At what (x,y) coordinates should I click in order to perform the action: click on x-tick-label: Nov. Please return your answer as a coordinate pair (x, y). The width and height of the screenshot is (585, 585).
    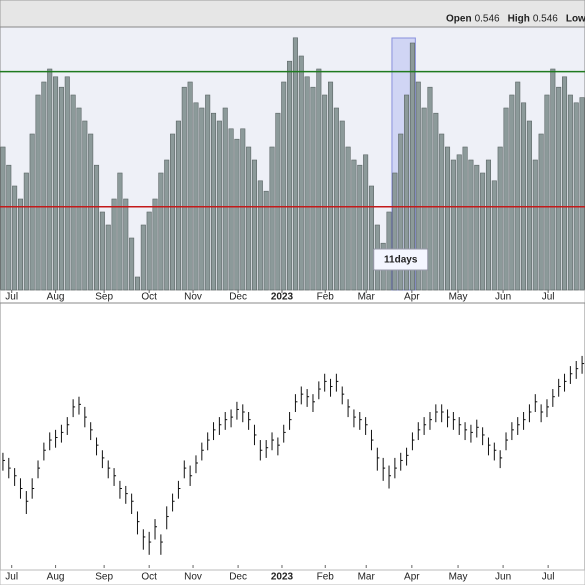
    Looking at the image, I should click on (193, 577).